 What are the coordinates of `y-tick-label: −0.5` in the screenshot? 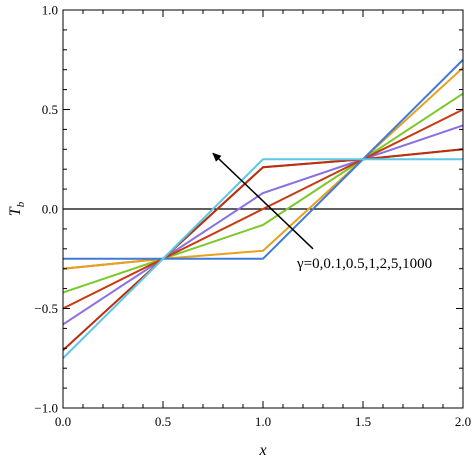 It's located at (46, 308).